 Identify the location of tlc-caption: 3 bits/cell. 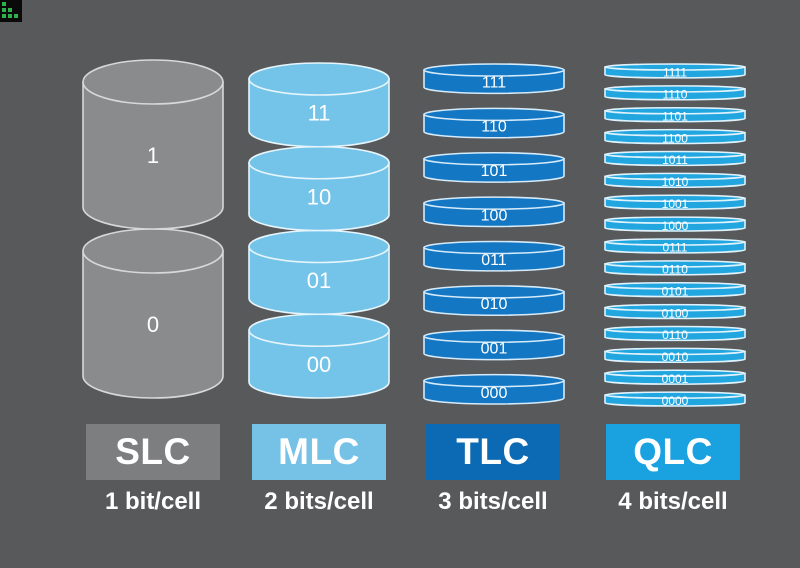
(493, 501).